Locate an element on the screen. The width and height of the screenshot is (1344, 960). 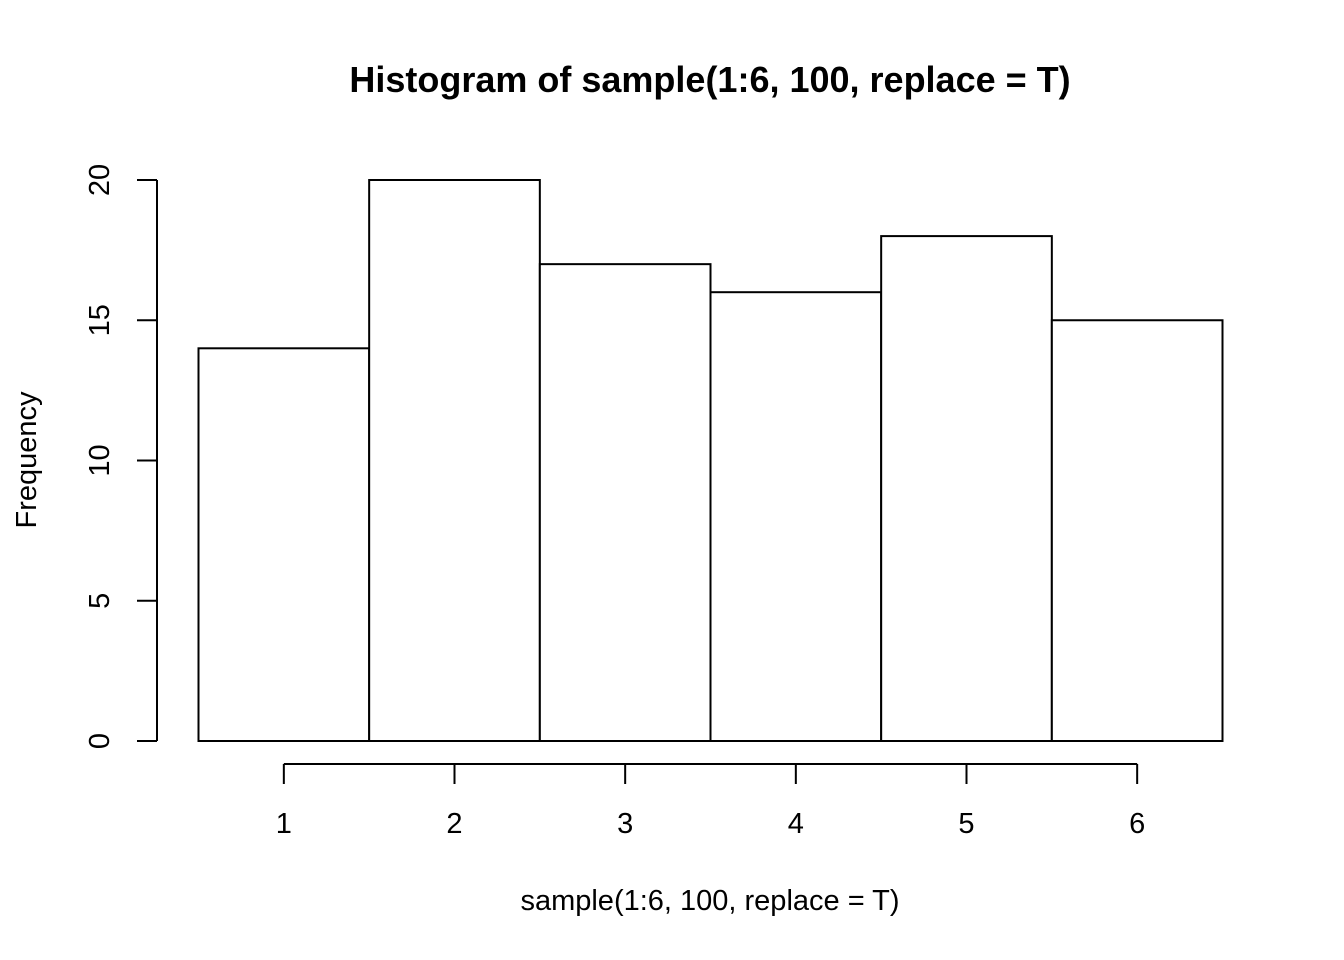
x-tick-label: 3 is located at coordinates (625, 824).